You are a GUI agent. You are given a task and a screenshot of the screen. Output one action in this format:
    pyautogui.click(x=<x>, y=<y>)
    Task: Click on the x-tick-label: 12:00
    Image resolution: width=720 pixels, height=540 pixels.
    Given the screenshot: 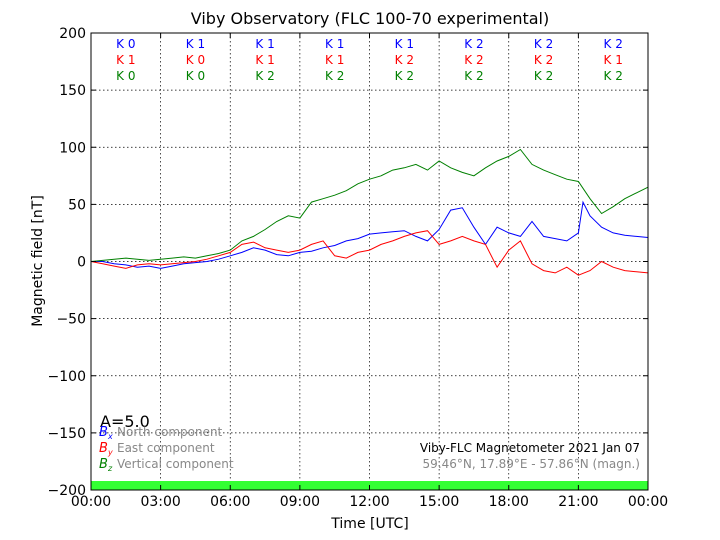 What is the action you would take?
    pyautogui.click(x=369, y=502)
    